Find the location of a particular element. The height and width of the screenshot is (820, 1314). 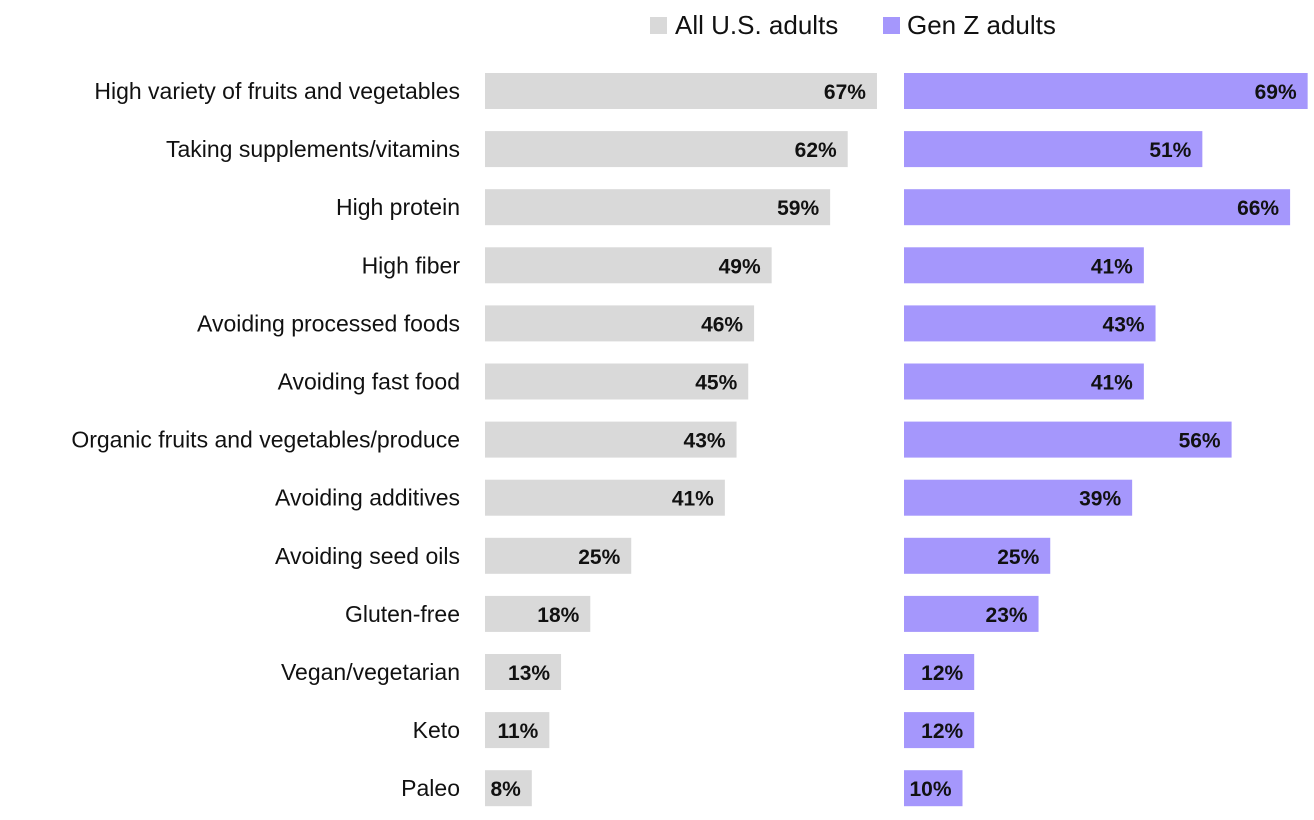

bar-all-u-s-adults-paleo is located at coordinates (508, 788).